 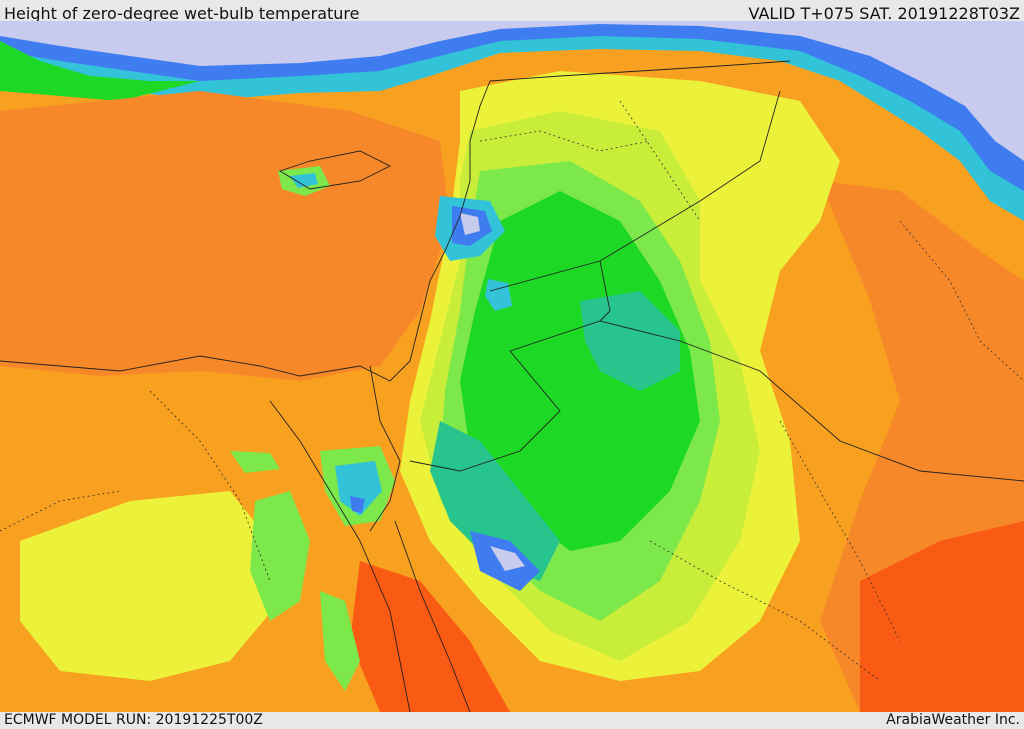 What do you see at coordinates (953, 720) in the screenshot?
I see `credit-label: ArabiaWeather Inc.` at bounding box center [953, 720].